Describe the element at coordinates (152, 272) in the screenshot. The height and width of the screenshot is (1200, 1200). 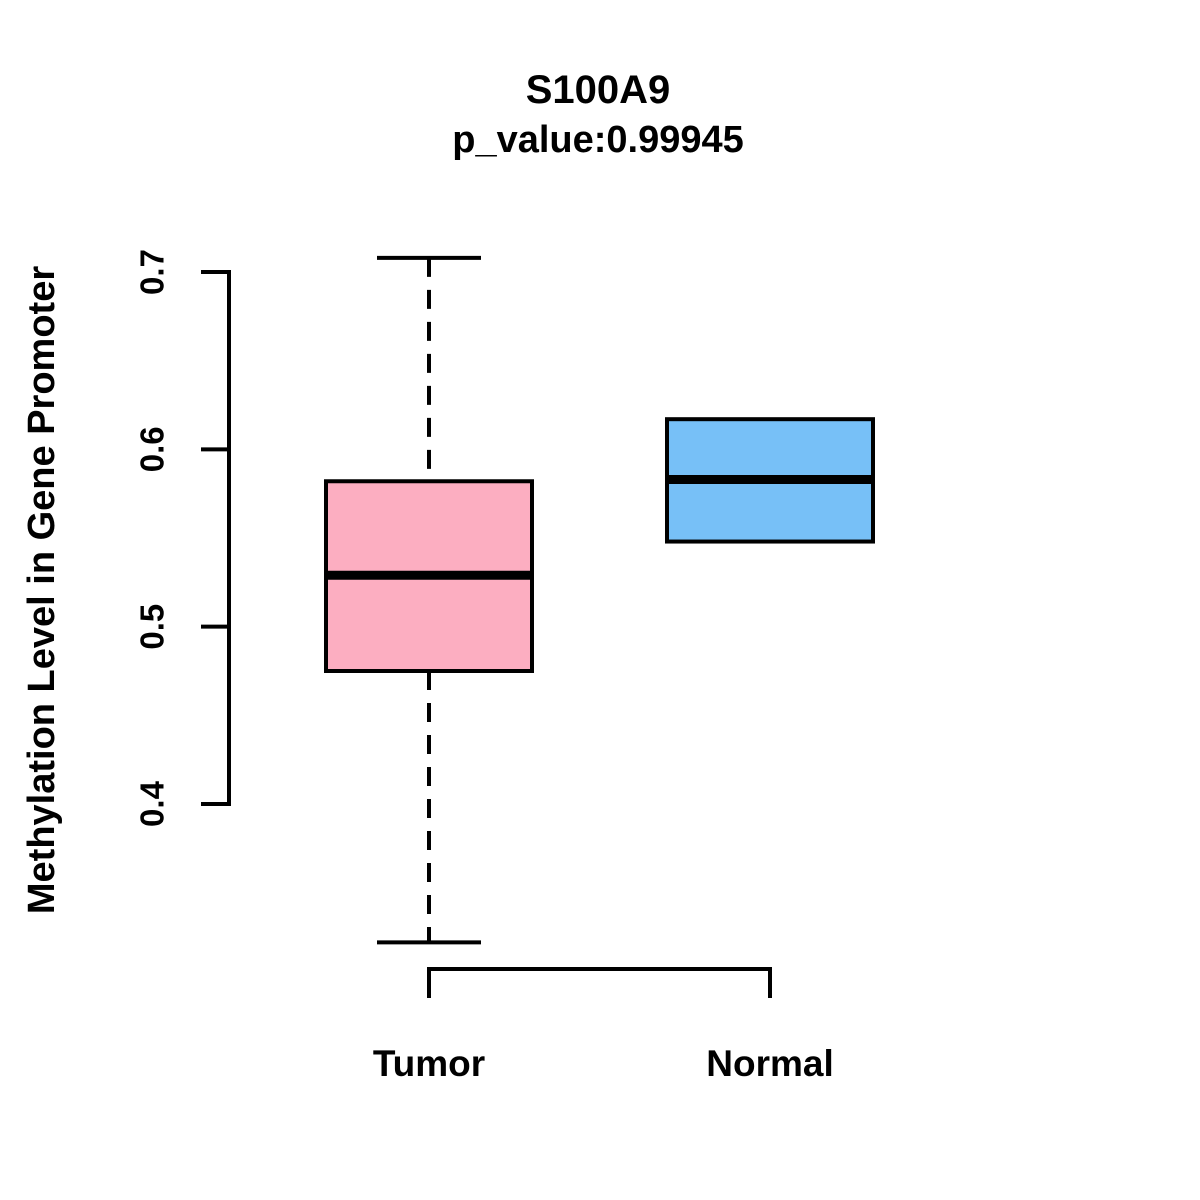
I see `y-axis-tick-label: 0.7` at that location.